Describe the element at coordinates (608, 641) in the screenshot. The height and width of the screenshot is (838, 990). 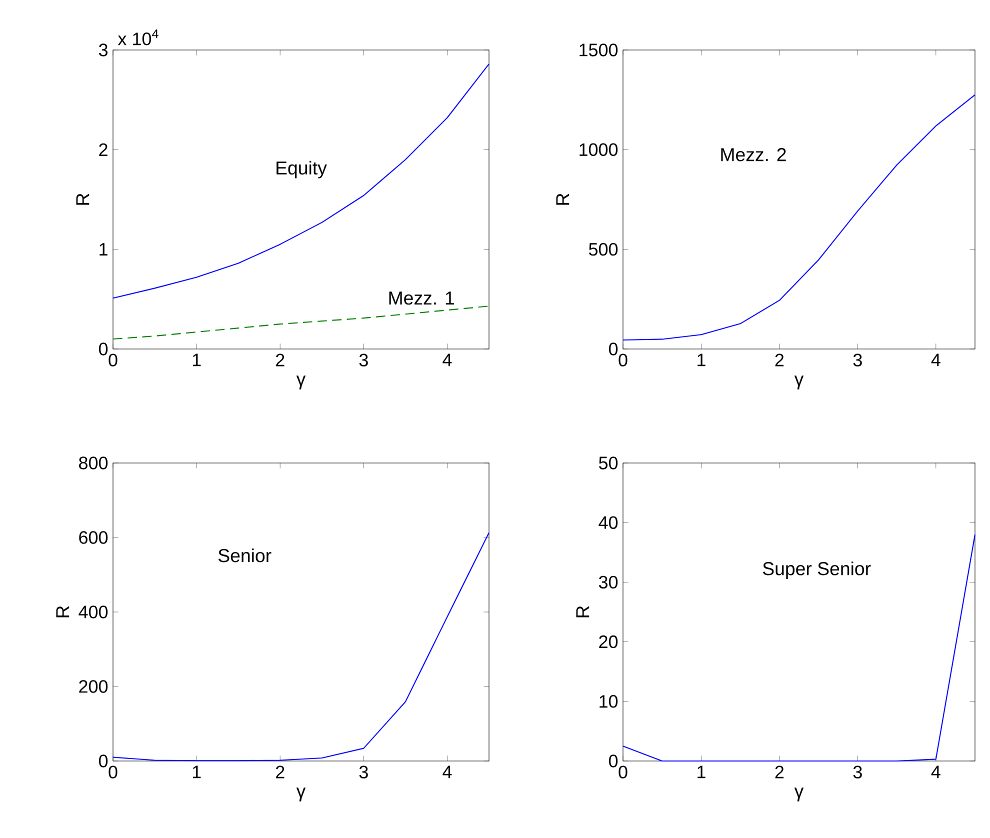
I see `y-tick-label: 20` at that location.